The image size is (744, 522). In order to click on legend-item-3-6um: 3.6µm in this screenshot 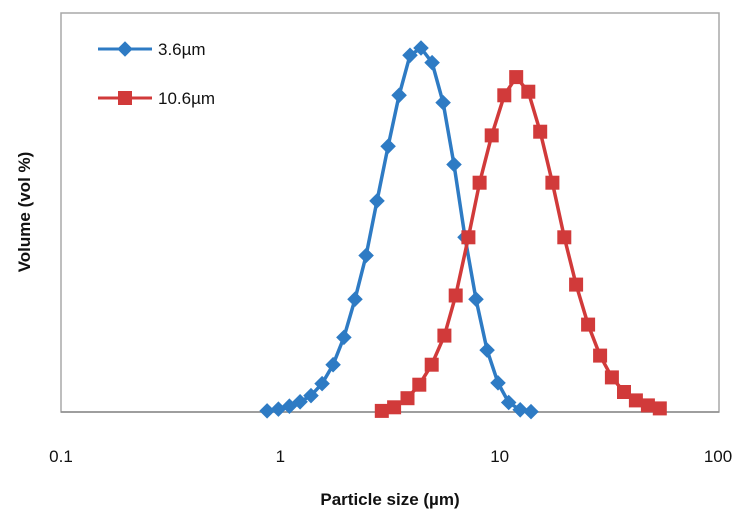, I will do `click(152, 49)`.